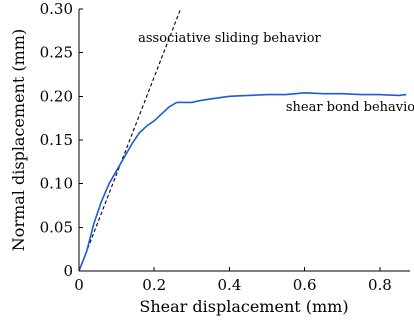 The image size is (414, 324). Describe the element at coordinates (68, 271) in the screenshot. I see `y-tick-label: 0` at that location.